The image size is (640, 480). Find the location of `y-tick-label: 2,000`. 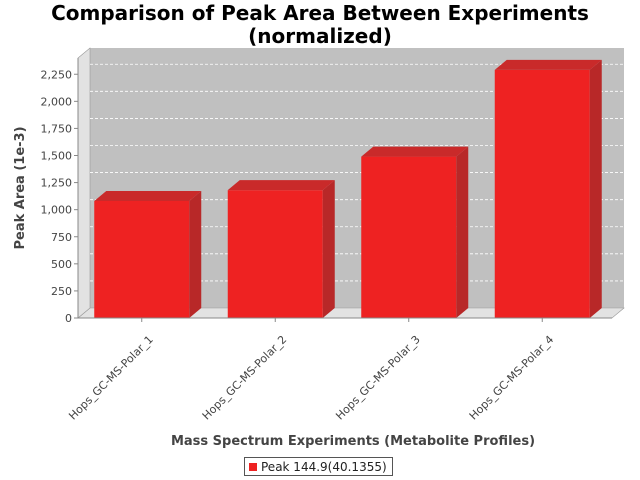

y-tick-label: 2,000 is located at coordinates (57, 101).